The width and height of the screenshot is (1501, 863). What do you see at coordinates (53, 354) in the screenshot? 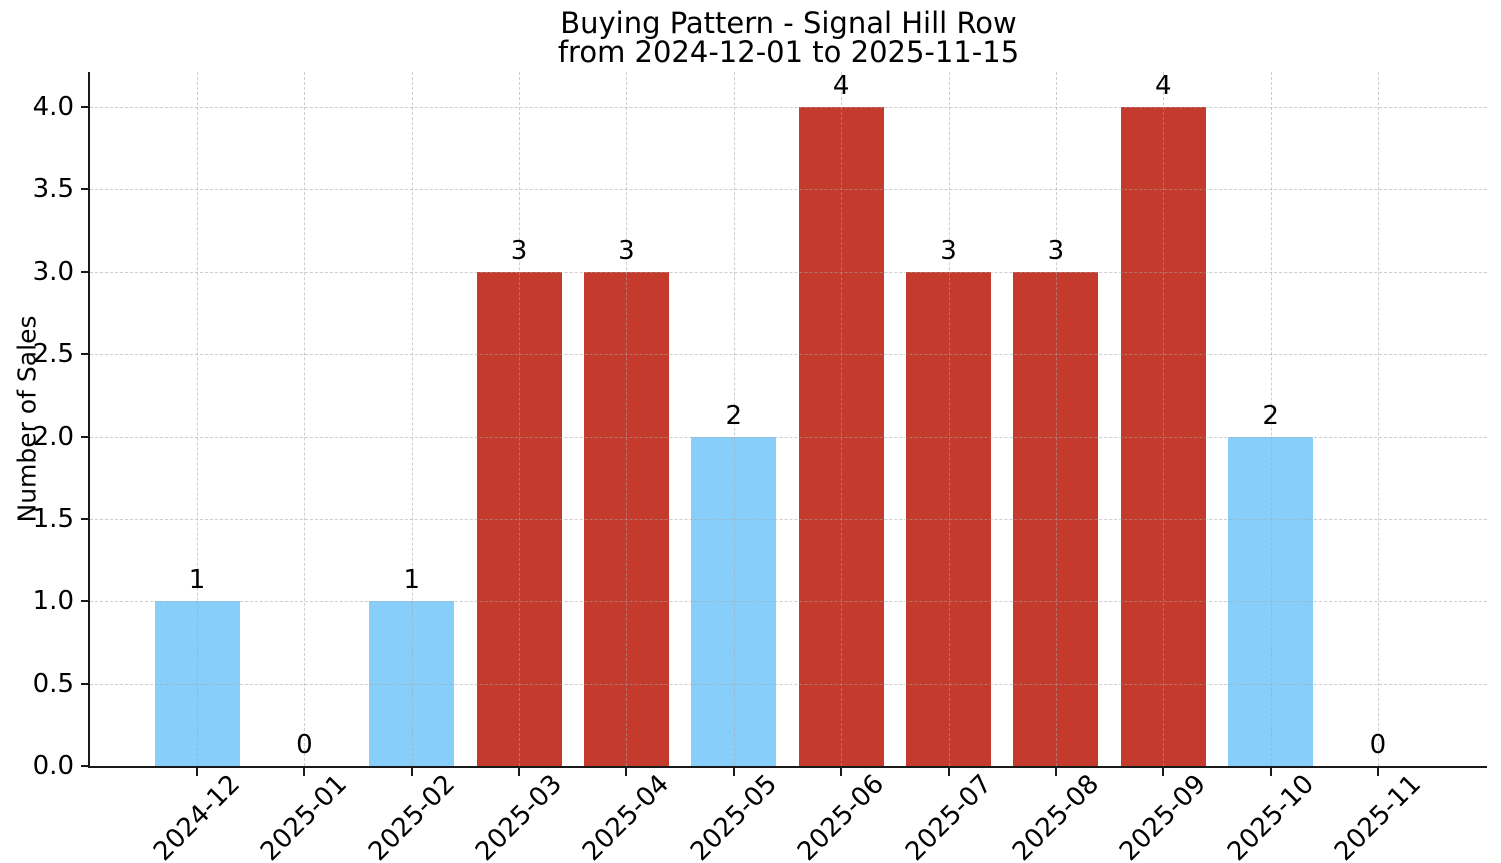
I see `y-tick-label: 2.5` at bounding box center [53, 354].